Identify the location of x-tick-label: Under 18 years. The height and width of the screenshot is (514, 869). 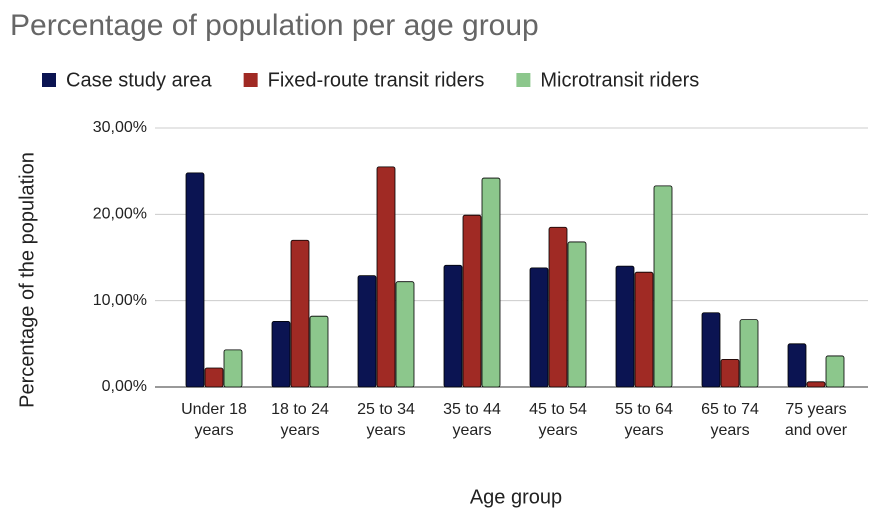
(214, 420).